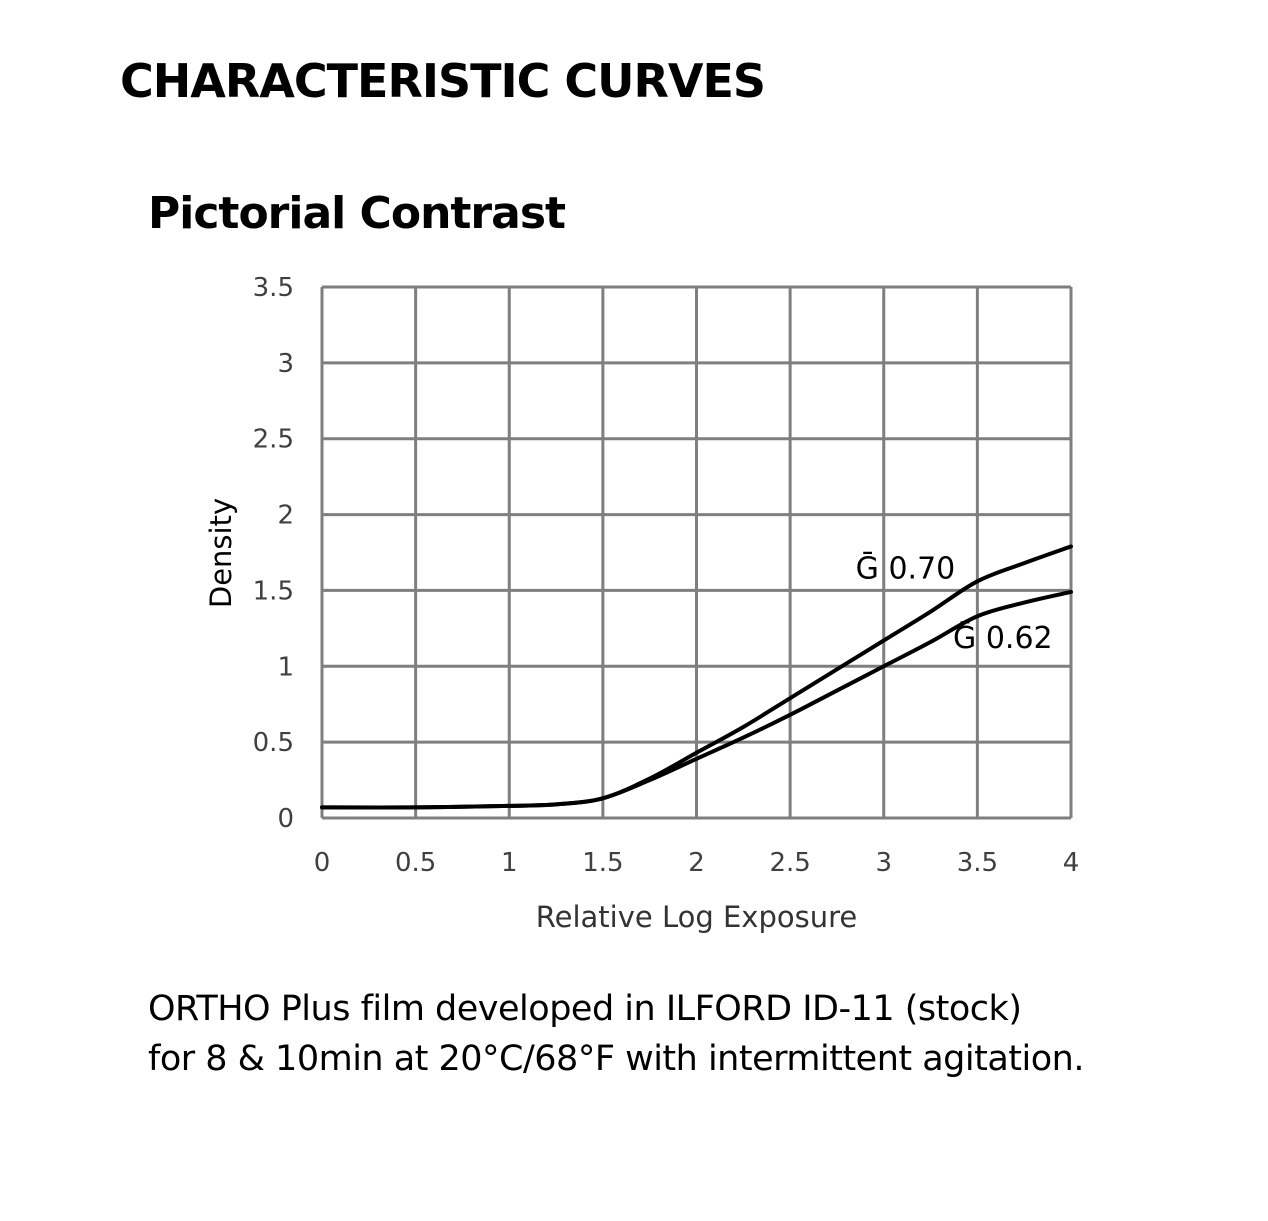 The height and width of the screenshot is (1221, 1268). I want to click on curve-annotation-0: Ḡ 0.70, so click(906, 568).